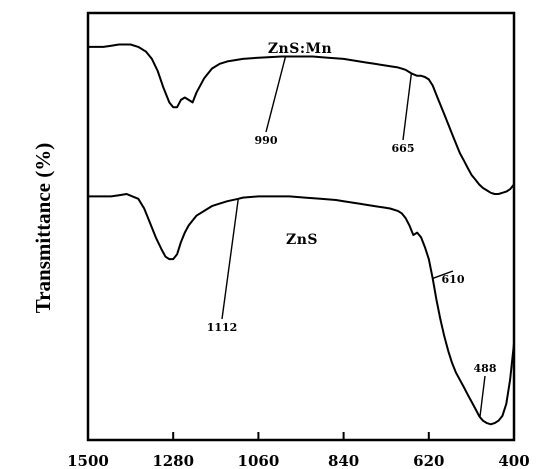  What do you see at coordinates (343, 460) in the screenshot?
I see `x-tick-label-840: 840` at bounding box center [343, 460].